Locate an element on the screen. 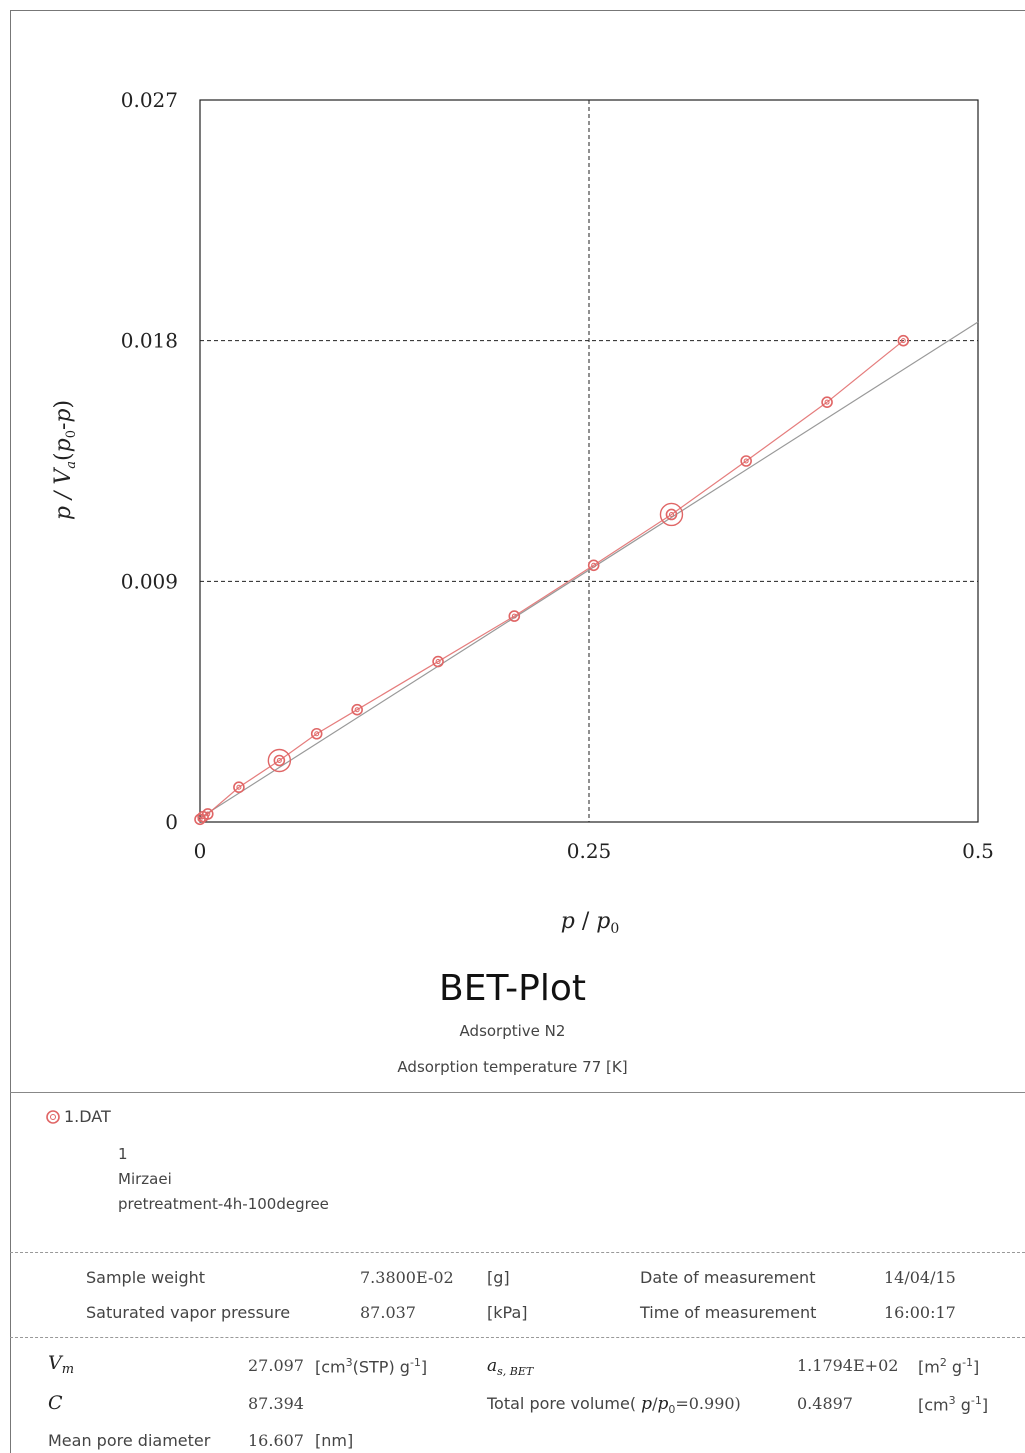 The height and width of the screenshot is (1453, 1025). svp-label: Saturated vapor pressure is located at coordinates (188, 1312).